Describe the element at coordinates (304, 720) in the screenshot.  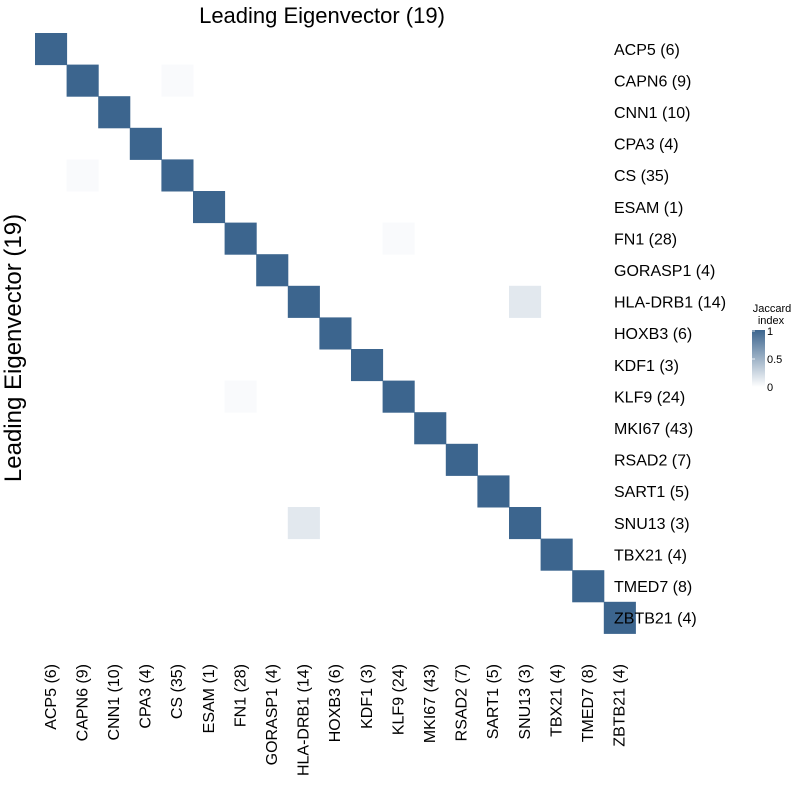
I see `column-label-hla-drb1-14: HLA-DRB1 (14)` at that location.